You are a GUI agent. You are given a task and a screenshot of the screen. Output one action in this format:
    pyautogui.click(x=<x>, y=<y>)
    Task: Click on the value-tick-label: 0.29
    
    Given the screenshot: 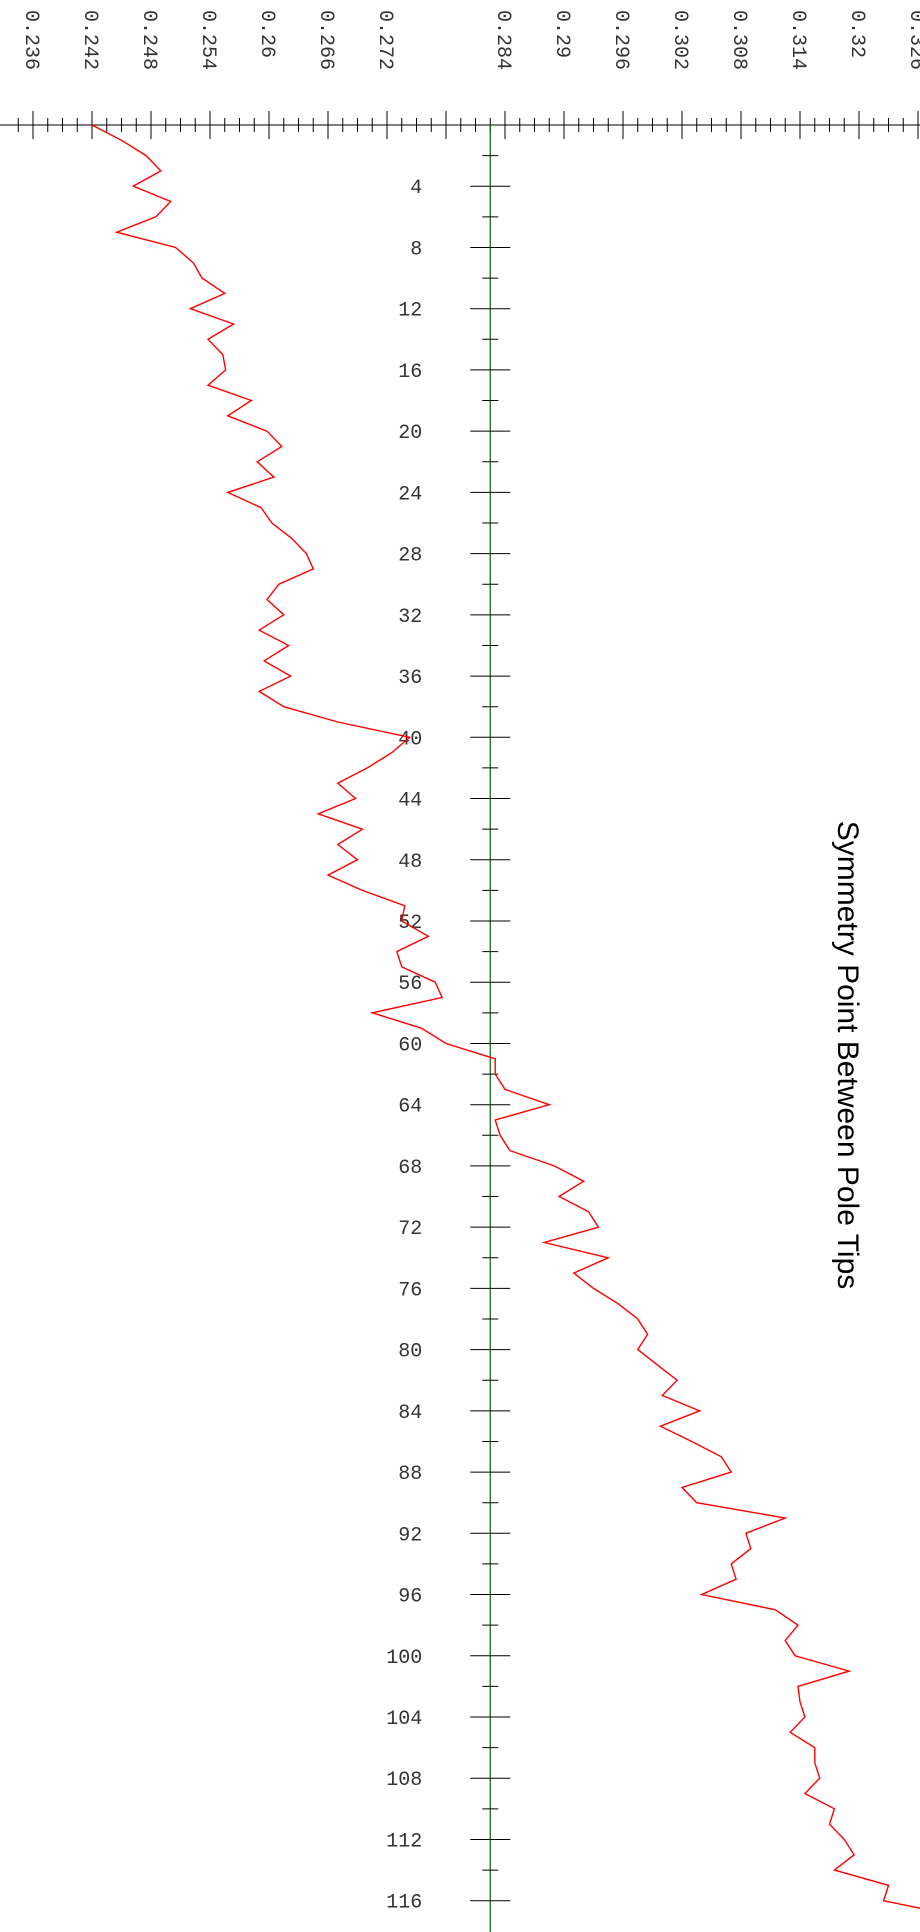 What is the action you would take?
    pyautogui.click(x=561, y=34)
    